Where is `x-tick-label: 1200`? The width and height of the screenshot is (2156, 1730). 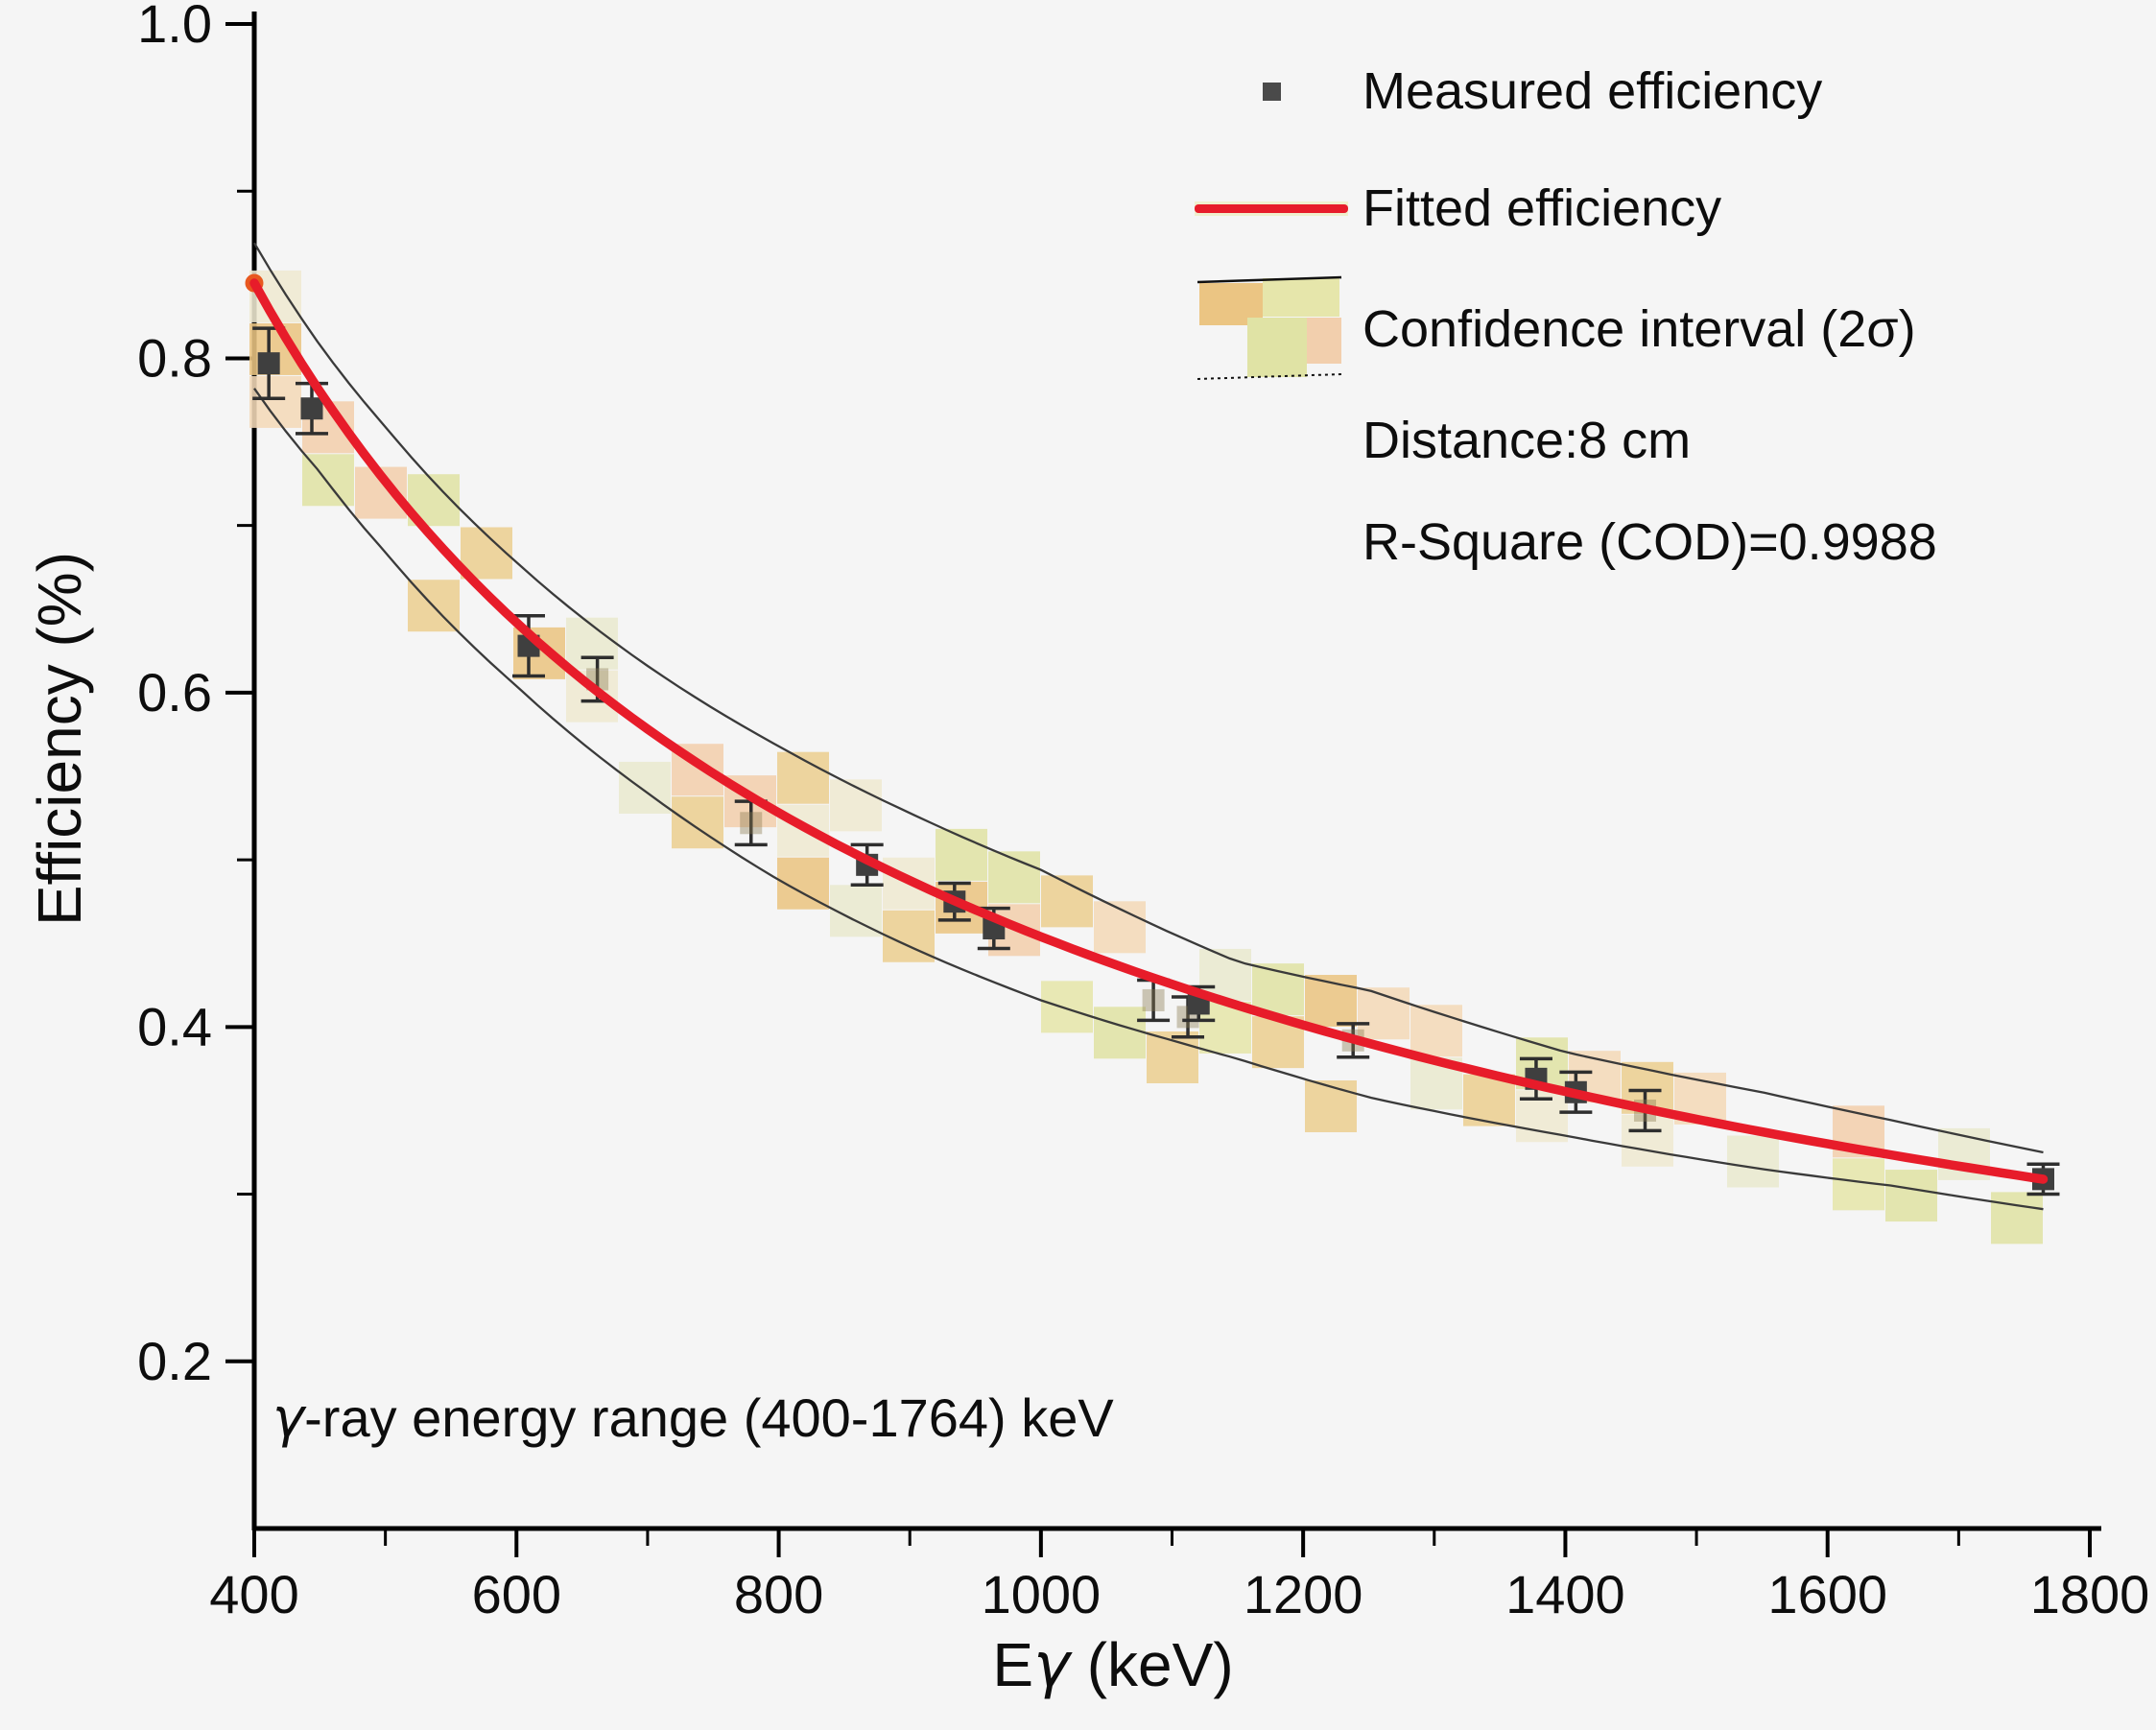
x-tick-label: 1200 is located at coordinates (1303, 1594).